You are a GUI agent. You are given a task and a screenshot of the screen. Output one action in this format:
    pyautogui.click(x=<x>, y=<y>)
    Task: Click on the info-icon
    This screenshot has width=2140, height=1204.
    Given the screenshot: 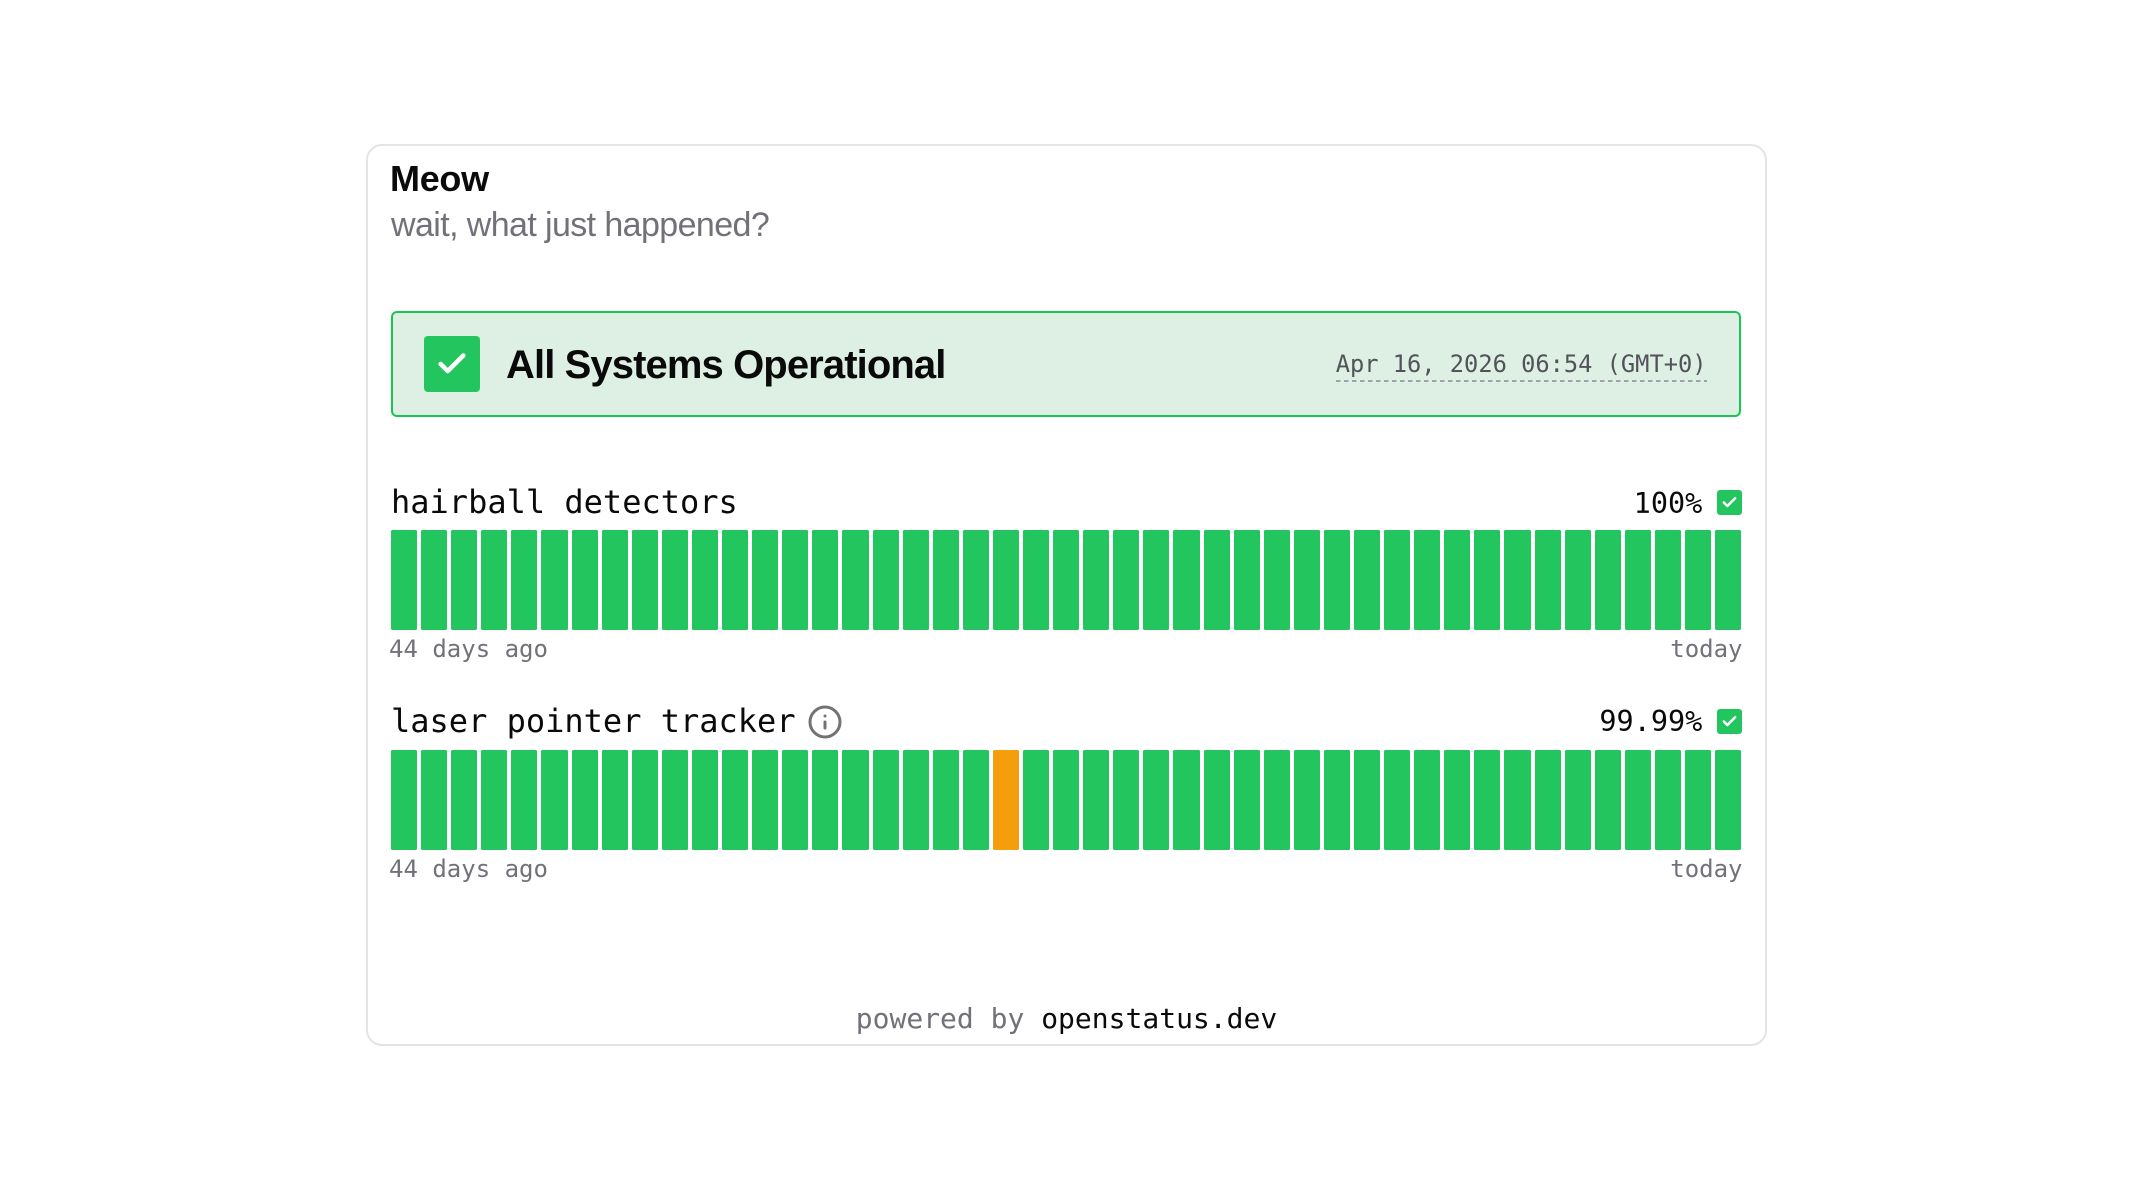 What is the action you would take?
    pyautogui.click(x=825, y=722)
    